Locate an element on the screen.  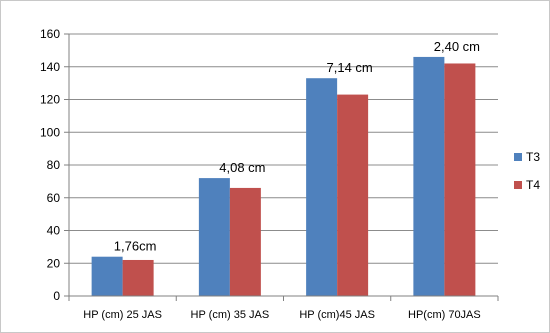
y-tick-label: 140 is located at coordinates (50, 67).